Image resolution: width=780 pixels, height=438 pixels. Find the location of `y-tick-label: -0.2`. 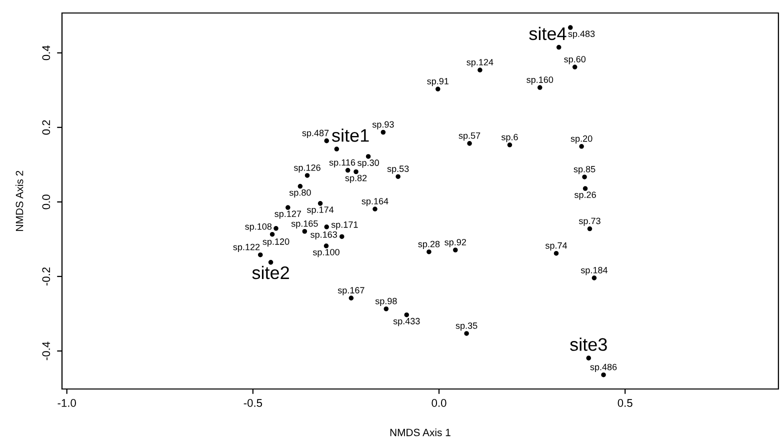

y-tick-label: -0.2 is located at coordinates (46, 276).